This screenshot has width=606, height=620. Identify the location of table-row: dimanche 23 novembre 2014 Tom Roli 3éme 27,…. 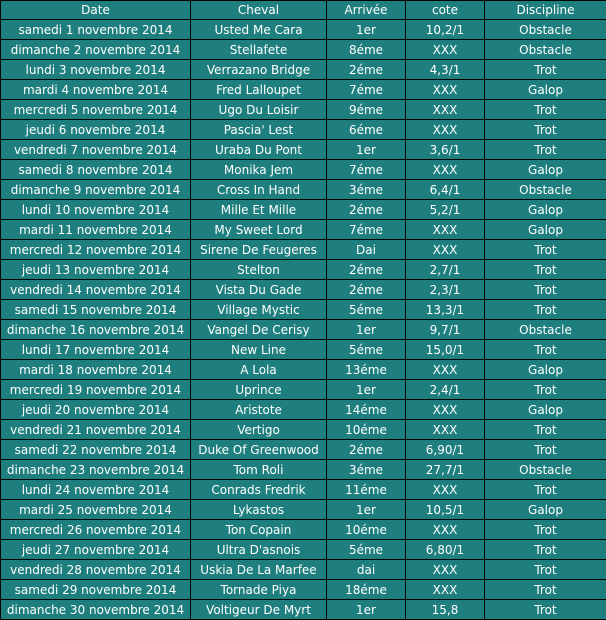
(303, 469).